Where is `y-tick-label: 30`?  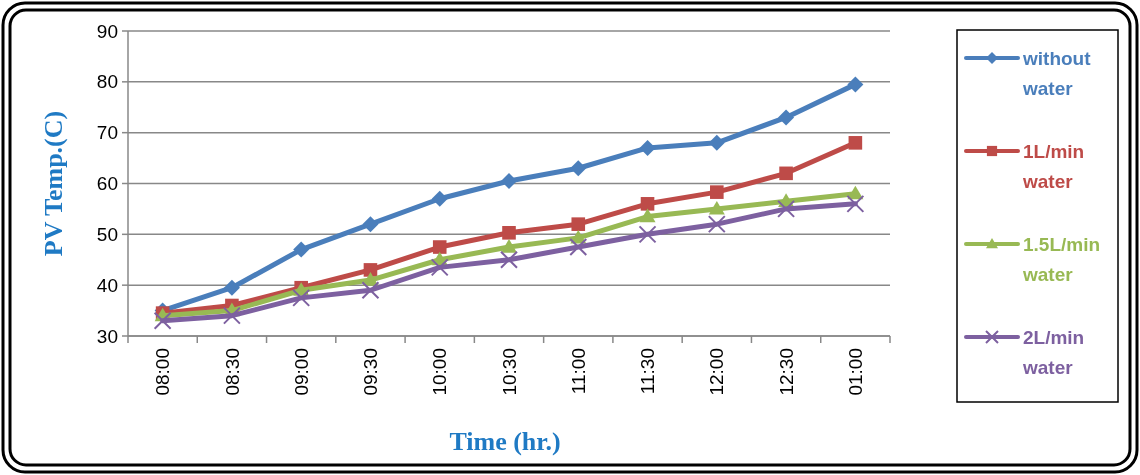 y-tick-label: 30 is located at coordinates (107, 336).